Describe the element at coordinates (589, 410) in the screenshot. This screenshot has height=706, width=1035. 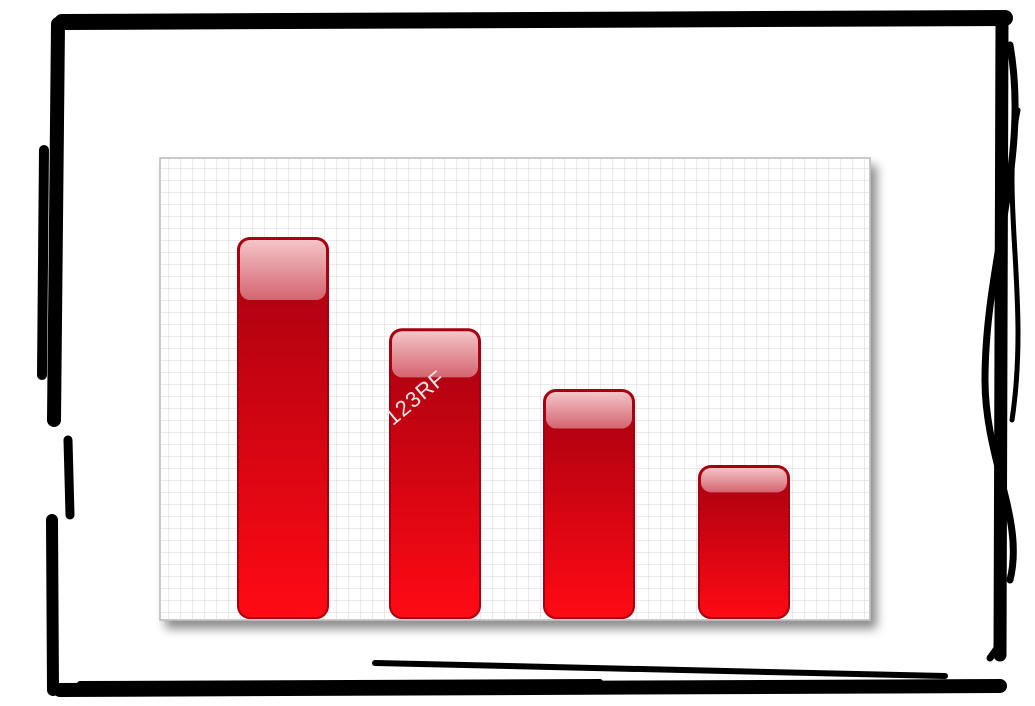
I see `bar-3-highlight` at that location.